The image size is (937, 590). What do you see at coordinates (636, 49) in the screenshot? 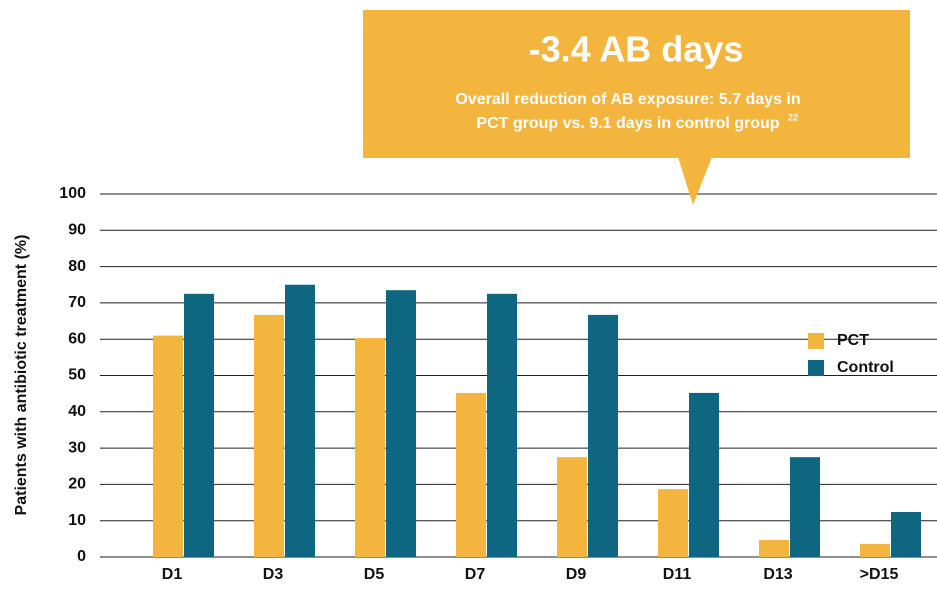
I see `callout-title: -3.4 AB days` at bounding box center [636, 49].